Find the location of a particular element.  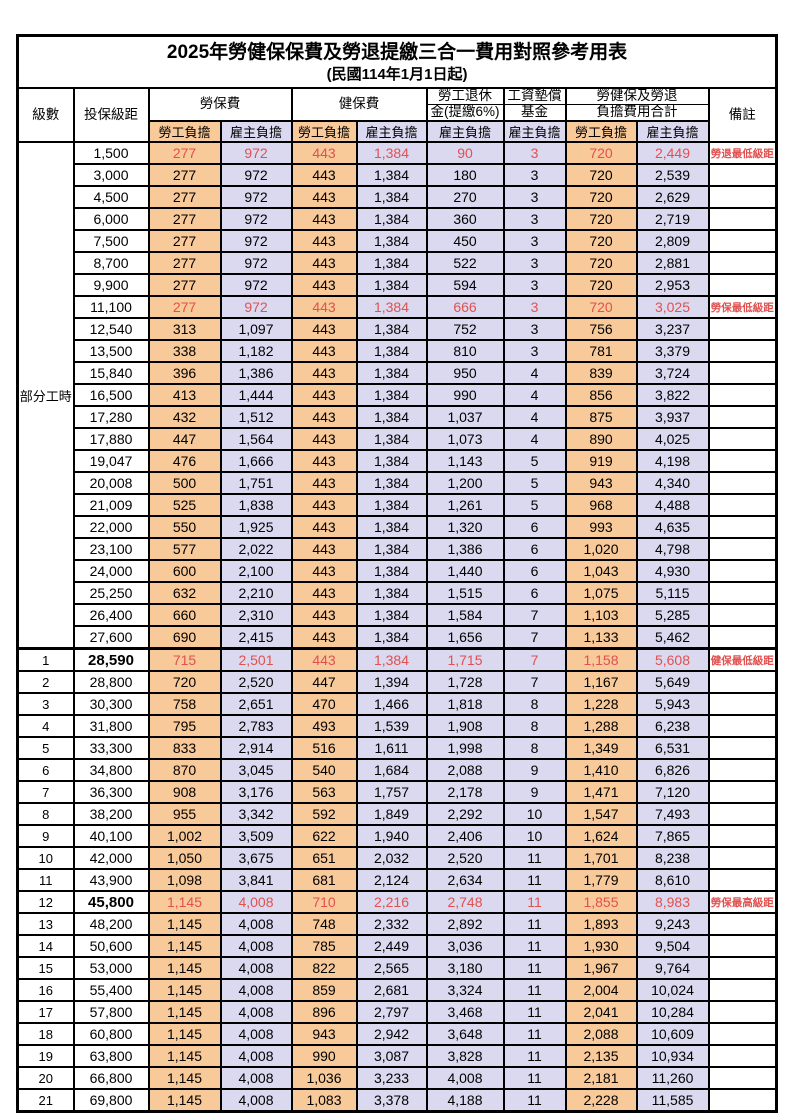

cell-bracket: 7,500 is located at coordinates (111, 241).